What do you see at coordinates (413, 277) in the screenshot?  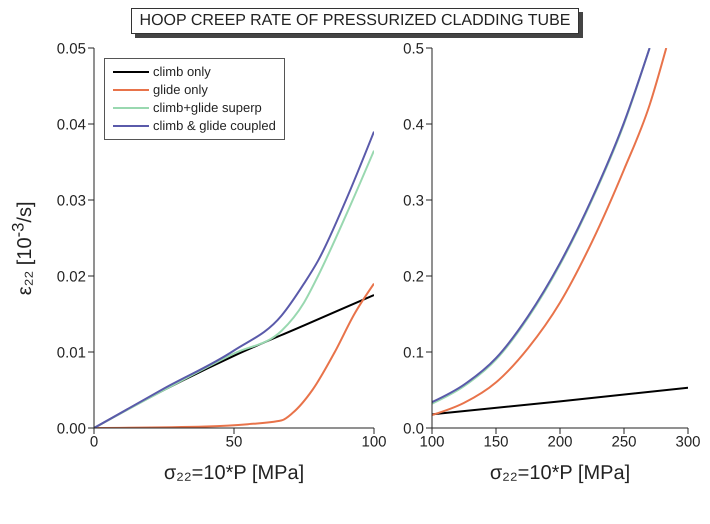 I see `y-tick-label: 0.2` at bounding box center [413, 277].